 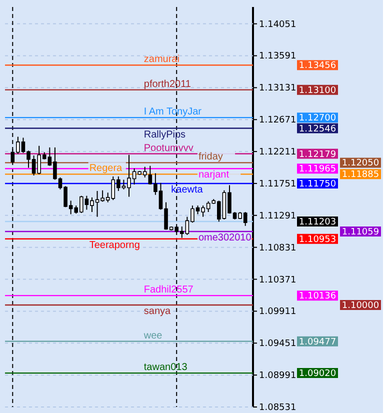 I want to click on y-tick-label: 1.13591, so click(x=277, y=57).